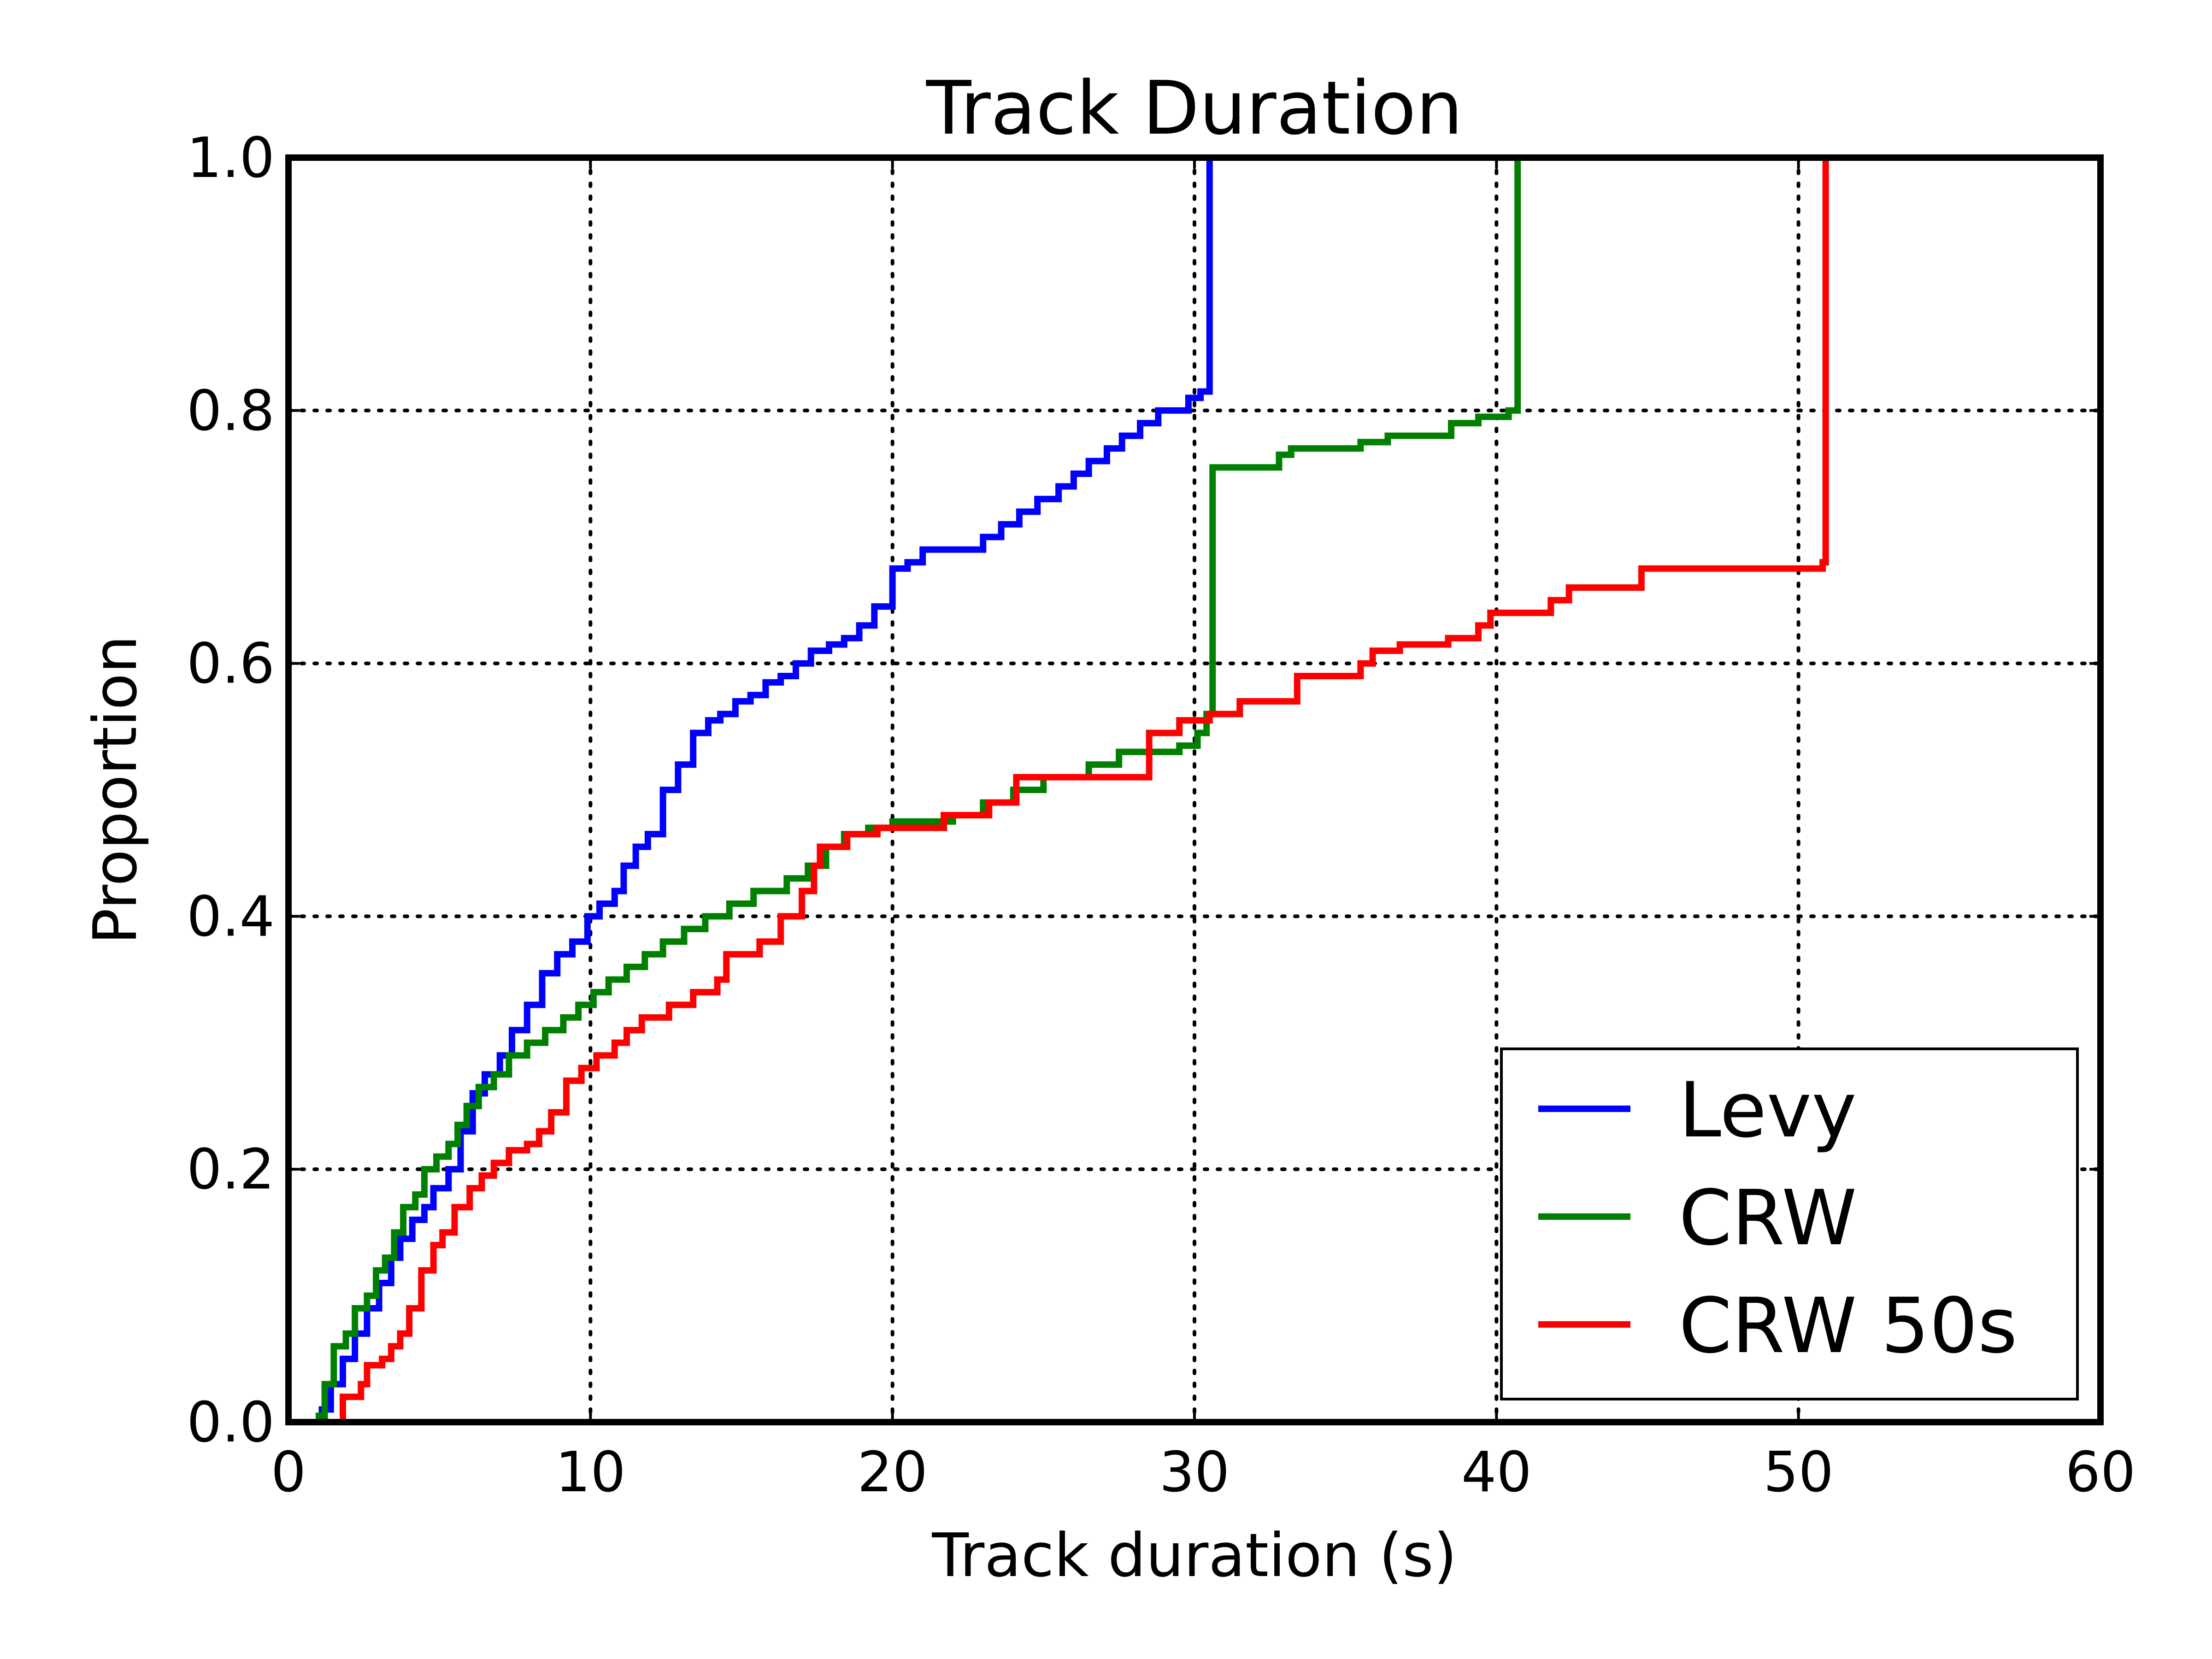 This screenshot has height=1659, width=2212. I want to click on x-tick-label-4: 40, so click(1496, 1473).